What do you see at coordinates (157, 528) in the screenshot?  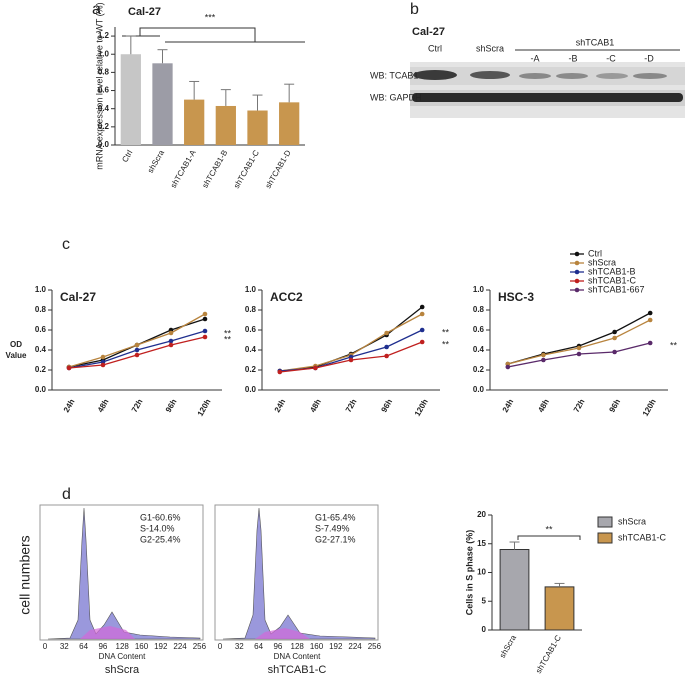 I see `phase-stat: S-14.0%` at bounding box center [157, 528].